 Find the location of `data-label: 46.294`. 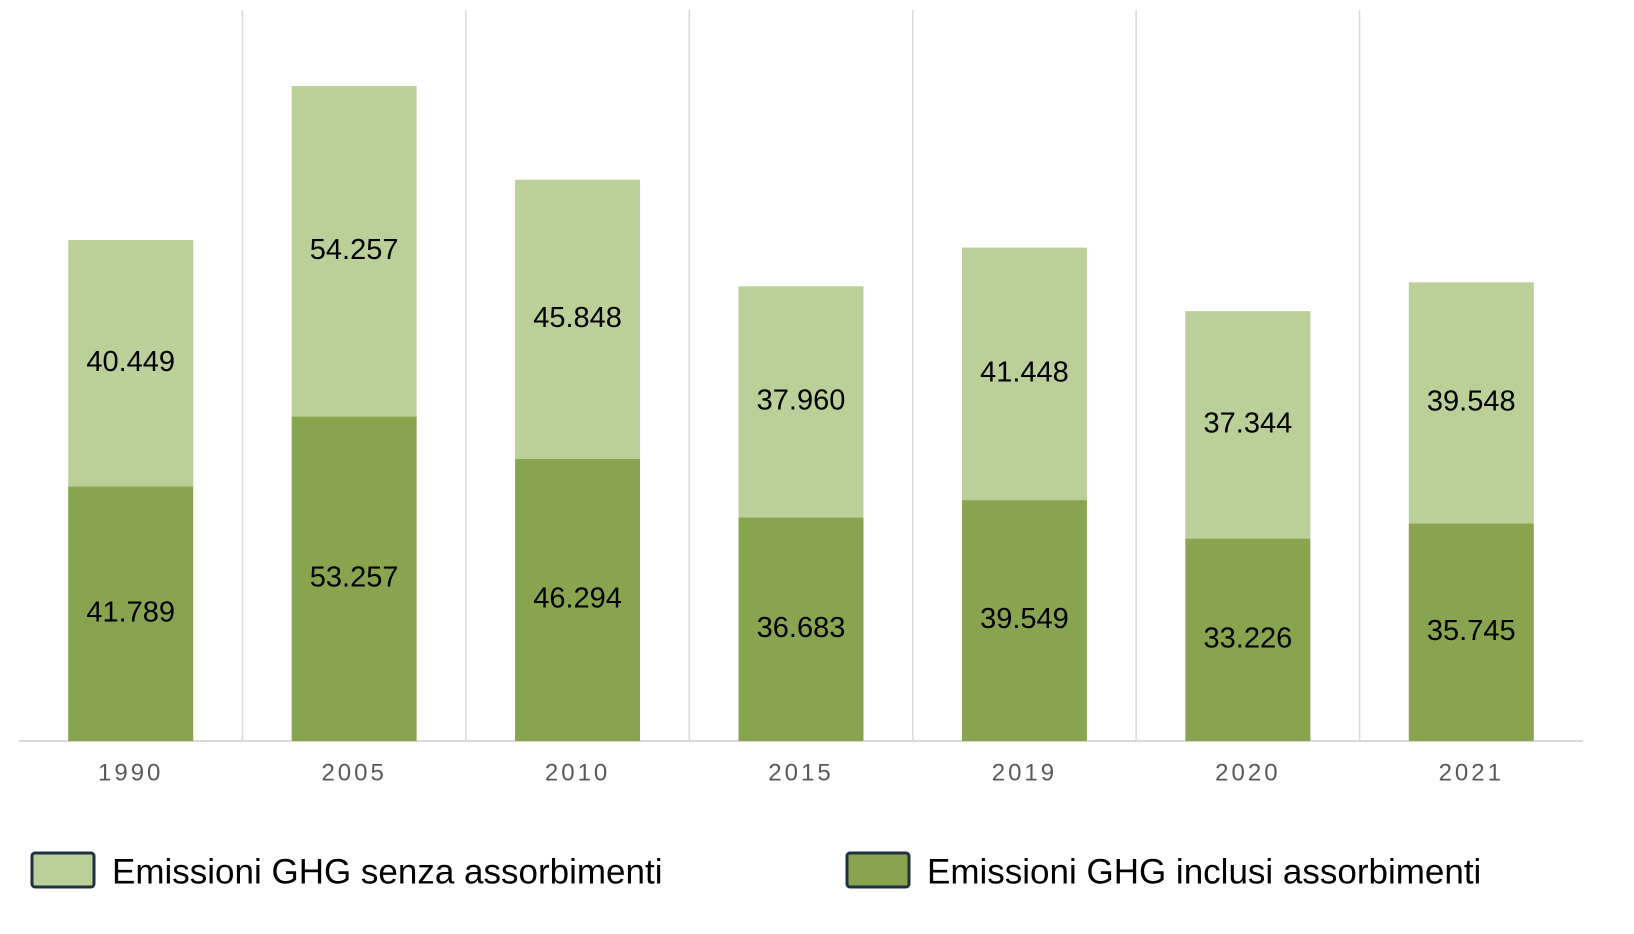

data-label: 46.294 is located at coordinates (577, 599).